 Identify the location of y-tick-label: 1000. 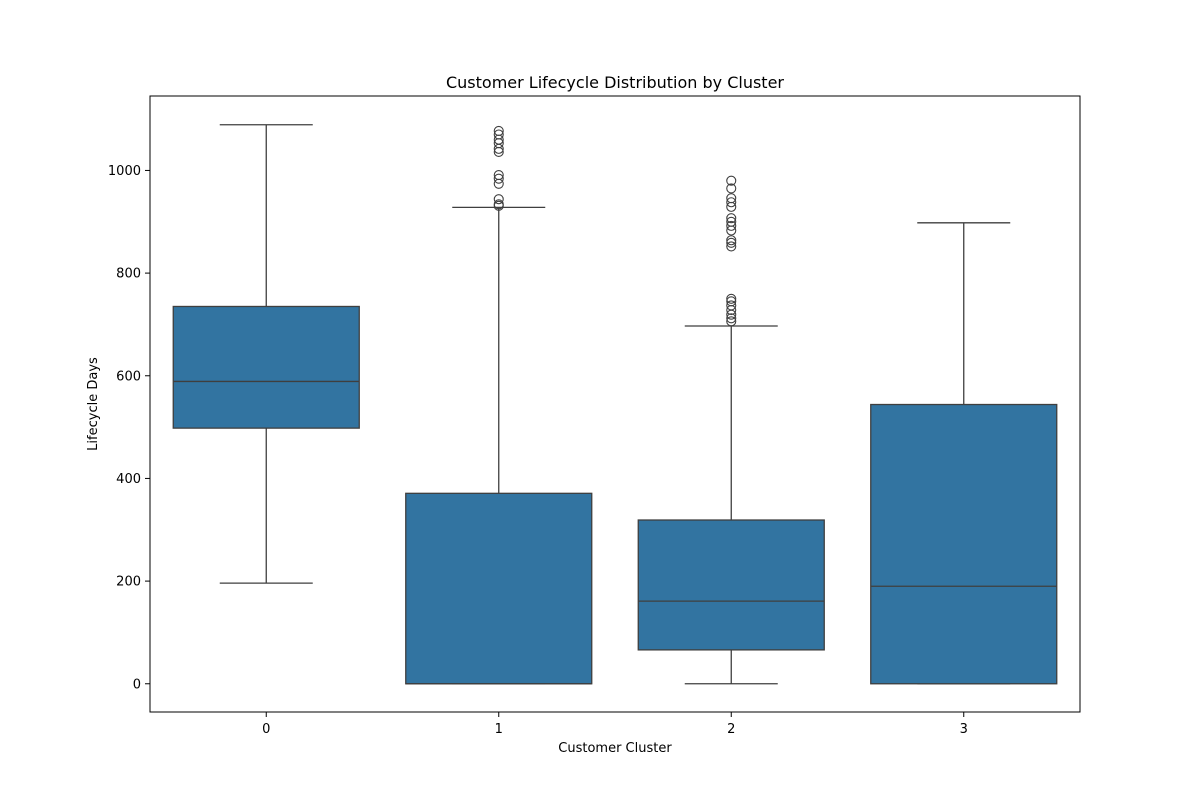
(124, 171).